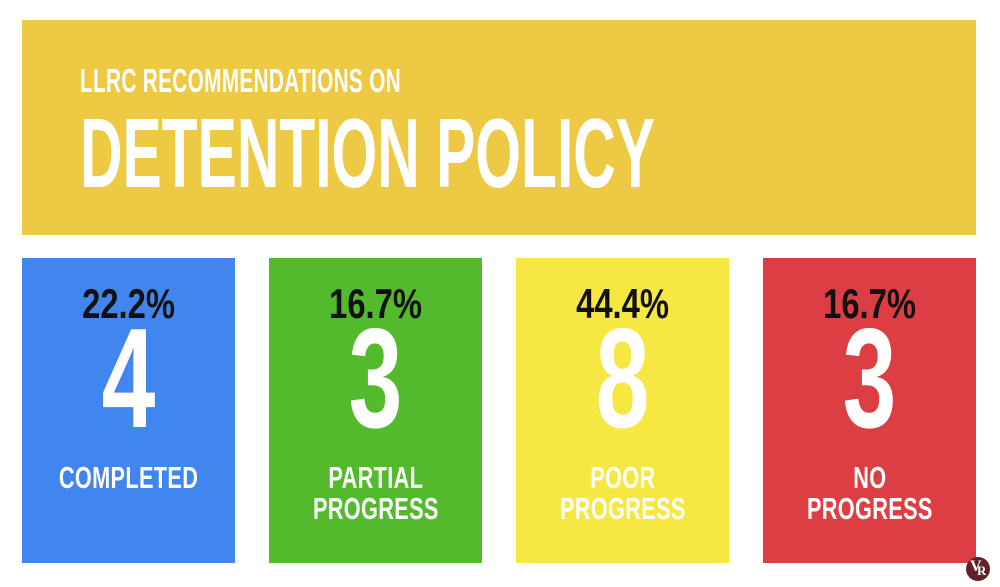 The image size is (1000, 587). I want to click on verite-research-logo-icon: V R, so click(978, 569).